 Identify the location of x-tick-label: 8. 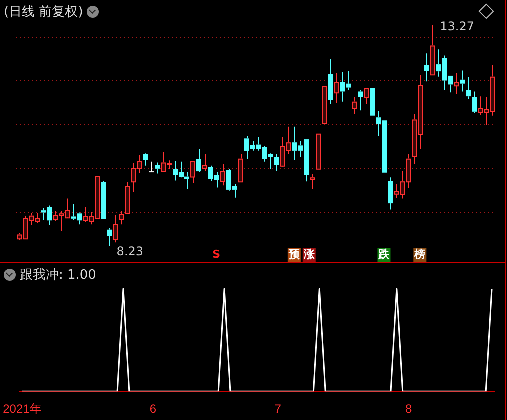
(408, 409).